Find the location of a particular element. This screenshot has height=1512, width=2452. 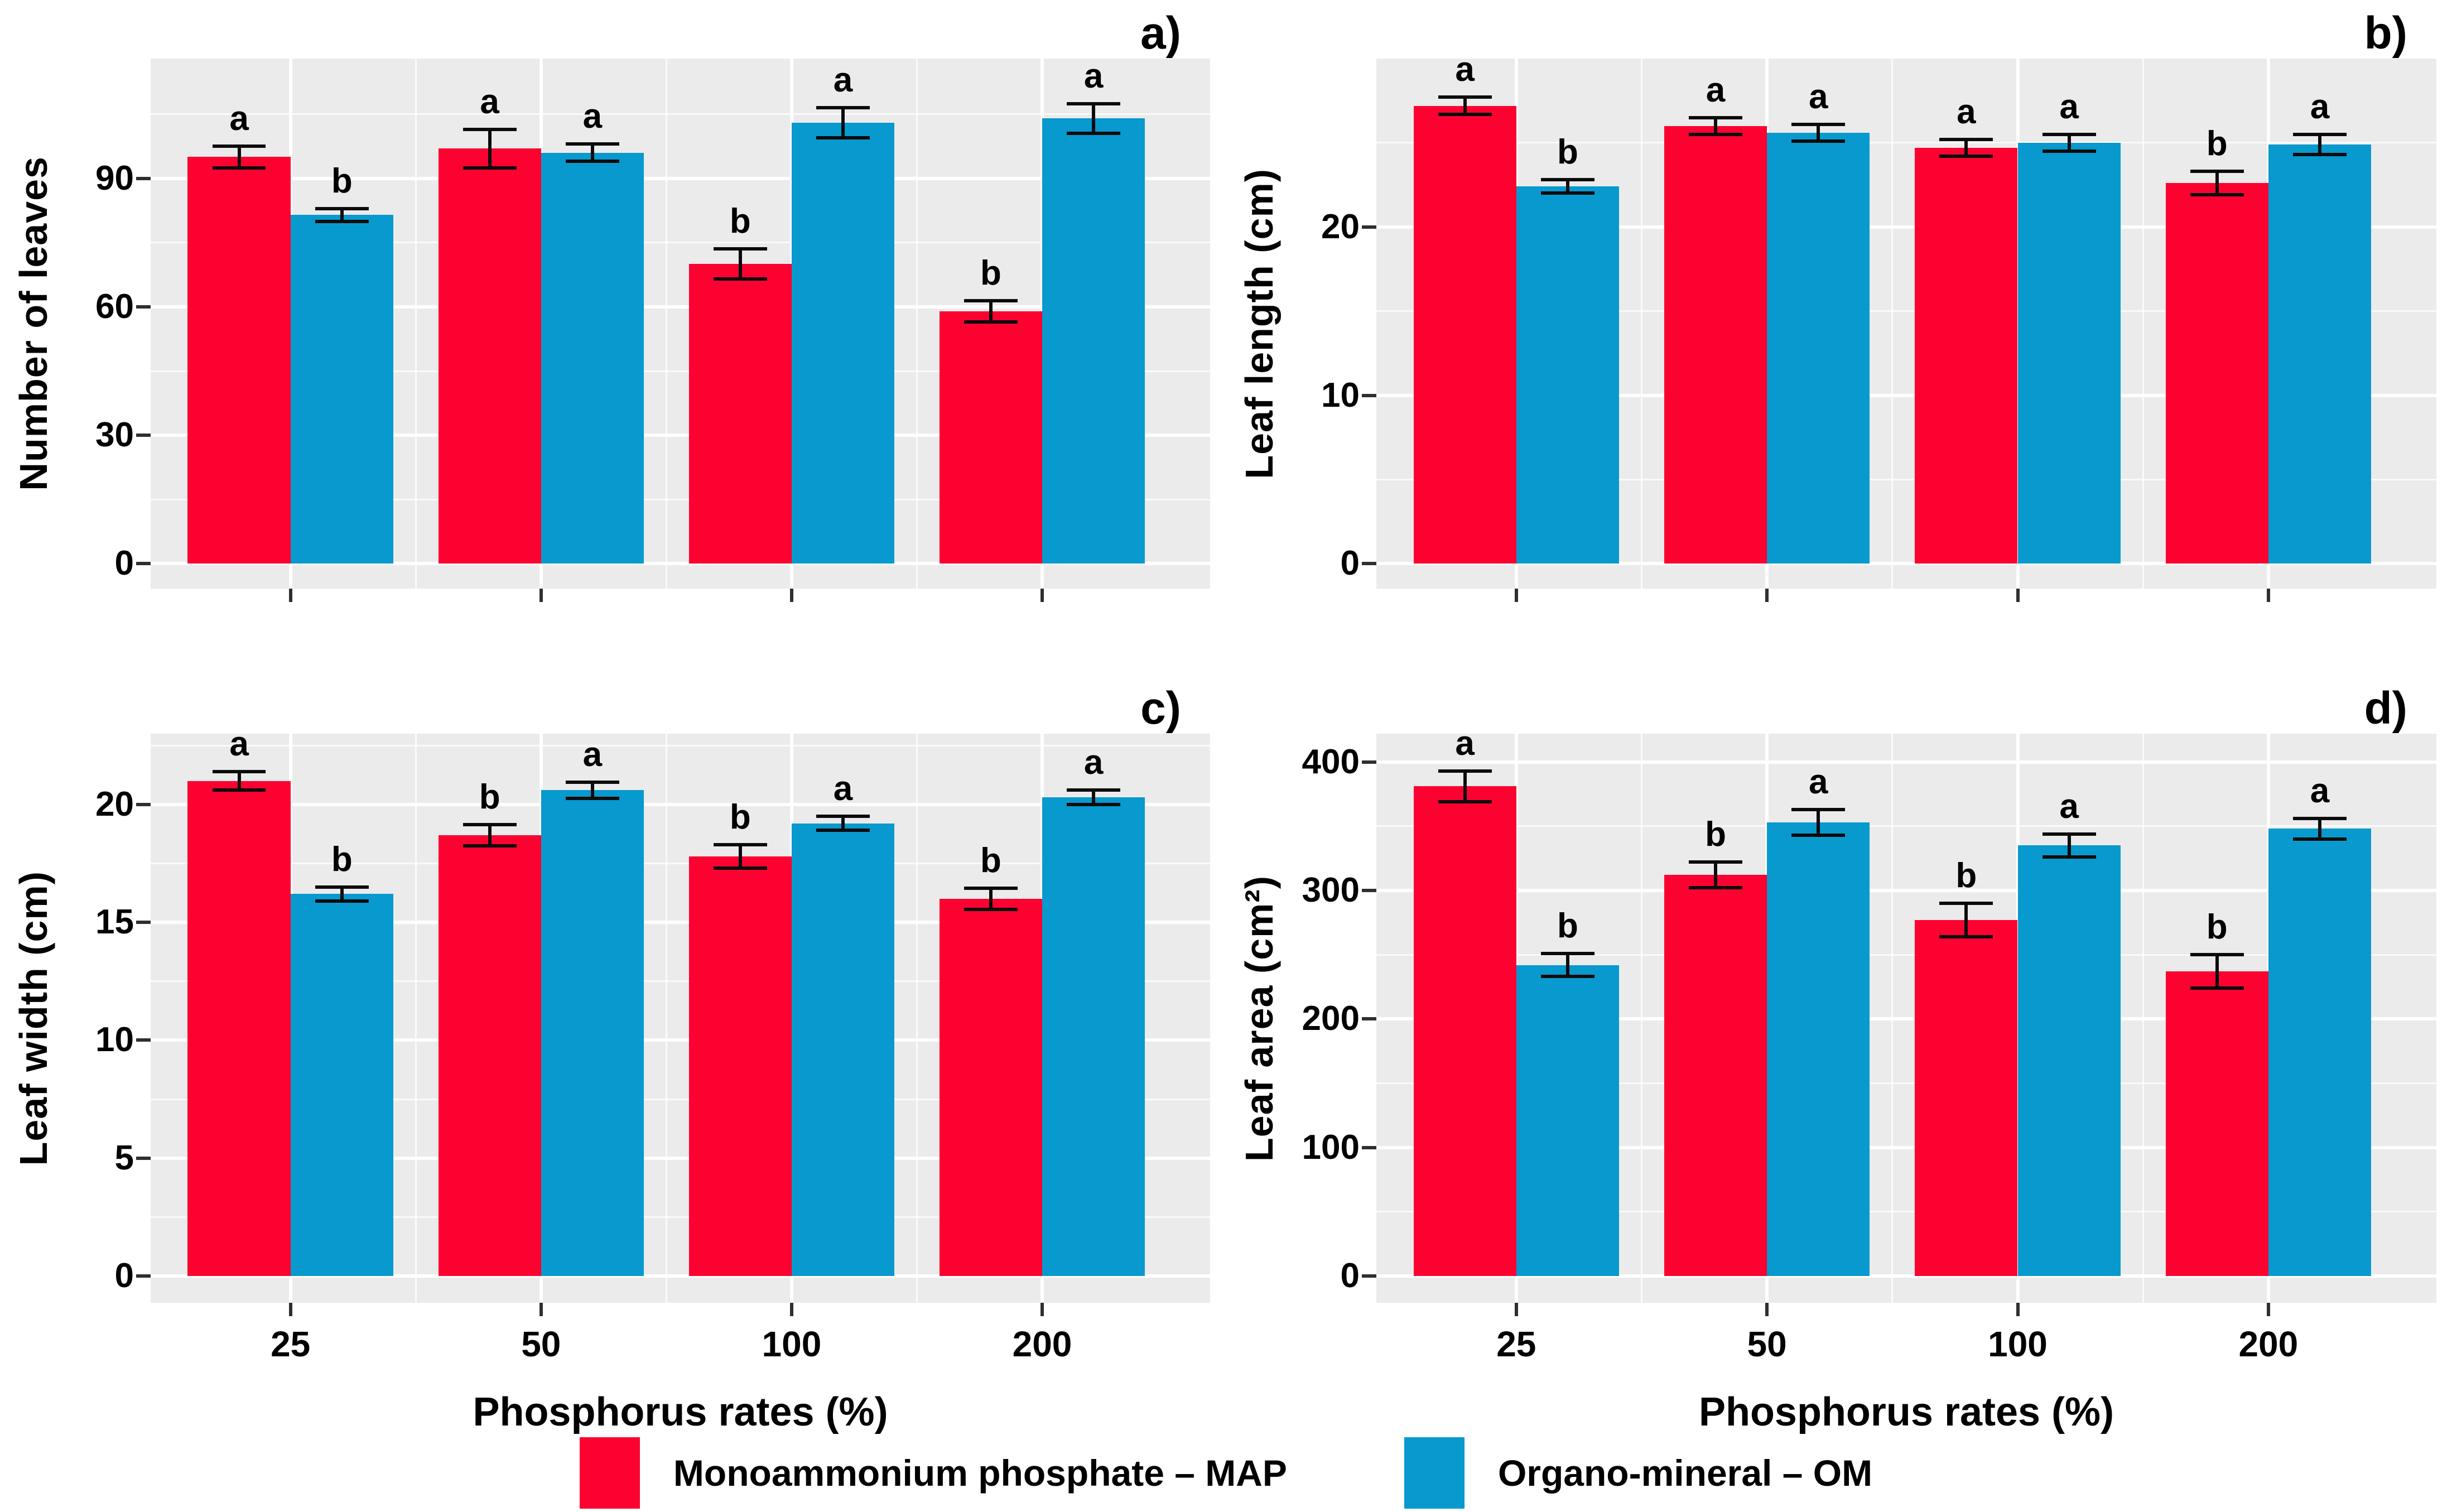

y-axis-d: 0 100 200 300 400 is located at coordinates (1334, 1018).